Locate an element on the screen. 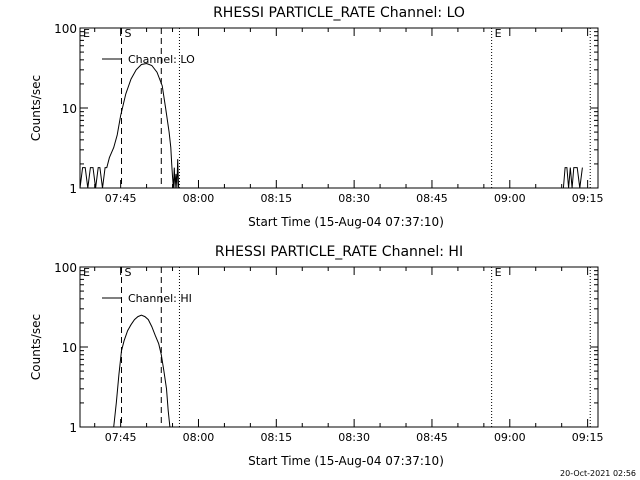  legend-entry: Channel: HI is located at coordinates (160, 298).